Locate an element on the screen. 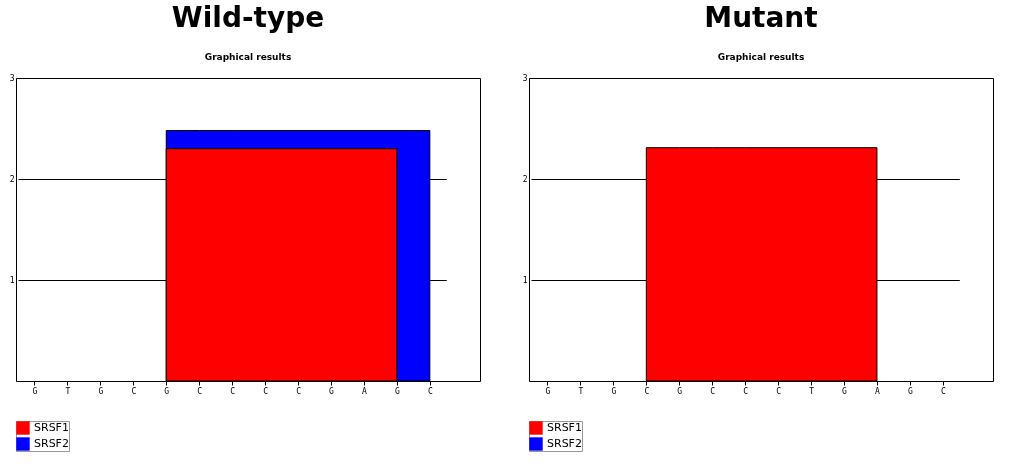 Image resolution: width=1011 pixels, height=473 pixels. chart-title: Mutant is located at coordinates (761, 17).